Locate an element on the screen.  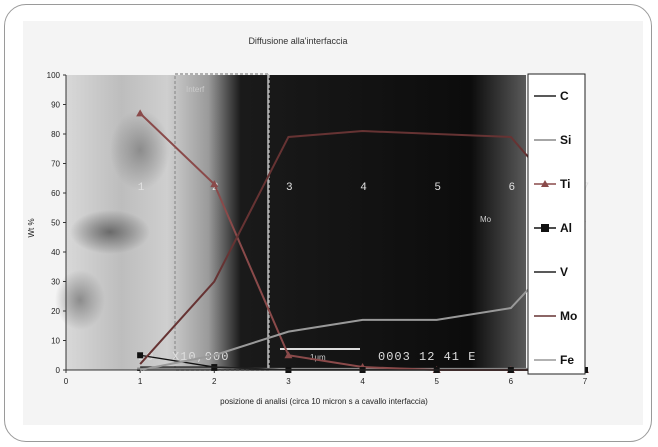
zone-label: 4 is located at coordinates (363, 188).